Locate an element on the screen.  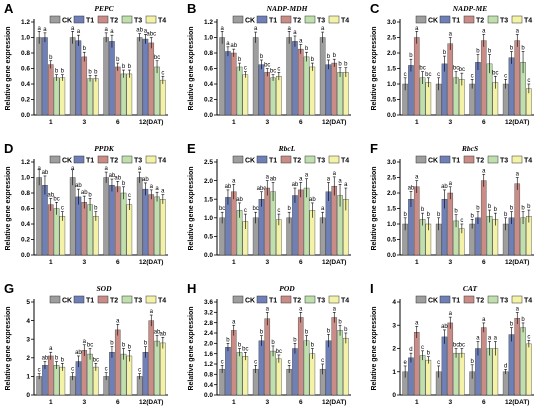
y-tick-label: 1.2 is located at coordinates (208, 22).